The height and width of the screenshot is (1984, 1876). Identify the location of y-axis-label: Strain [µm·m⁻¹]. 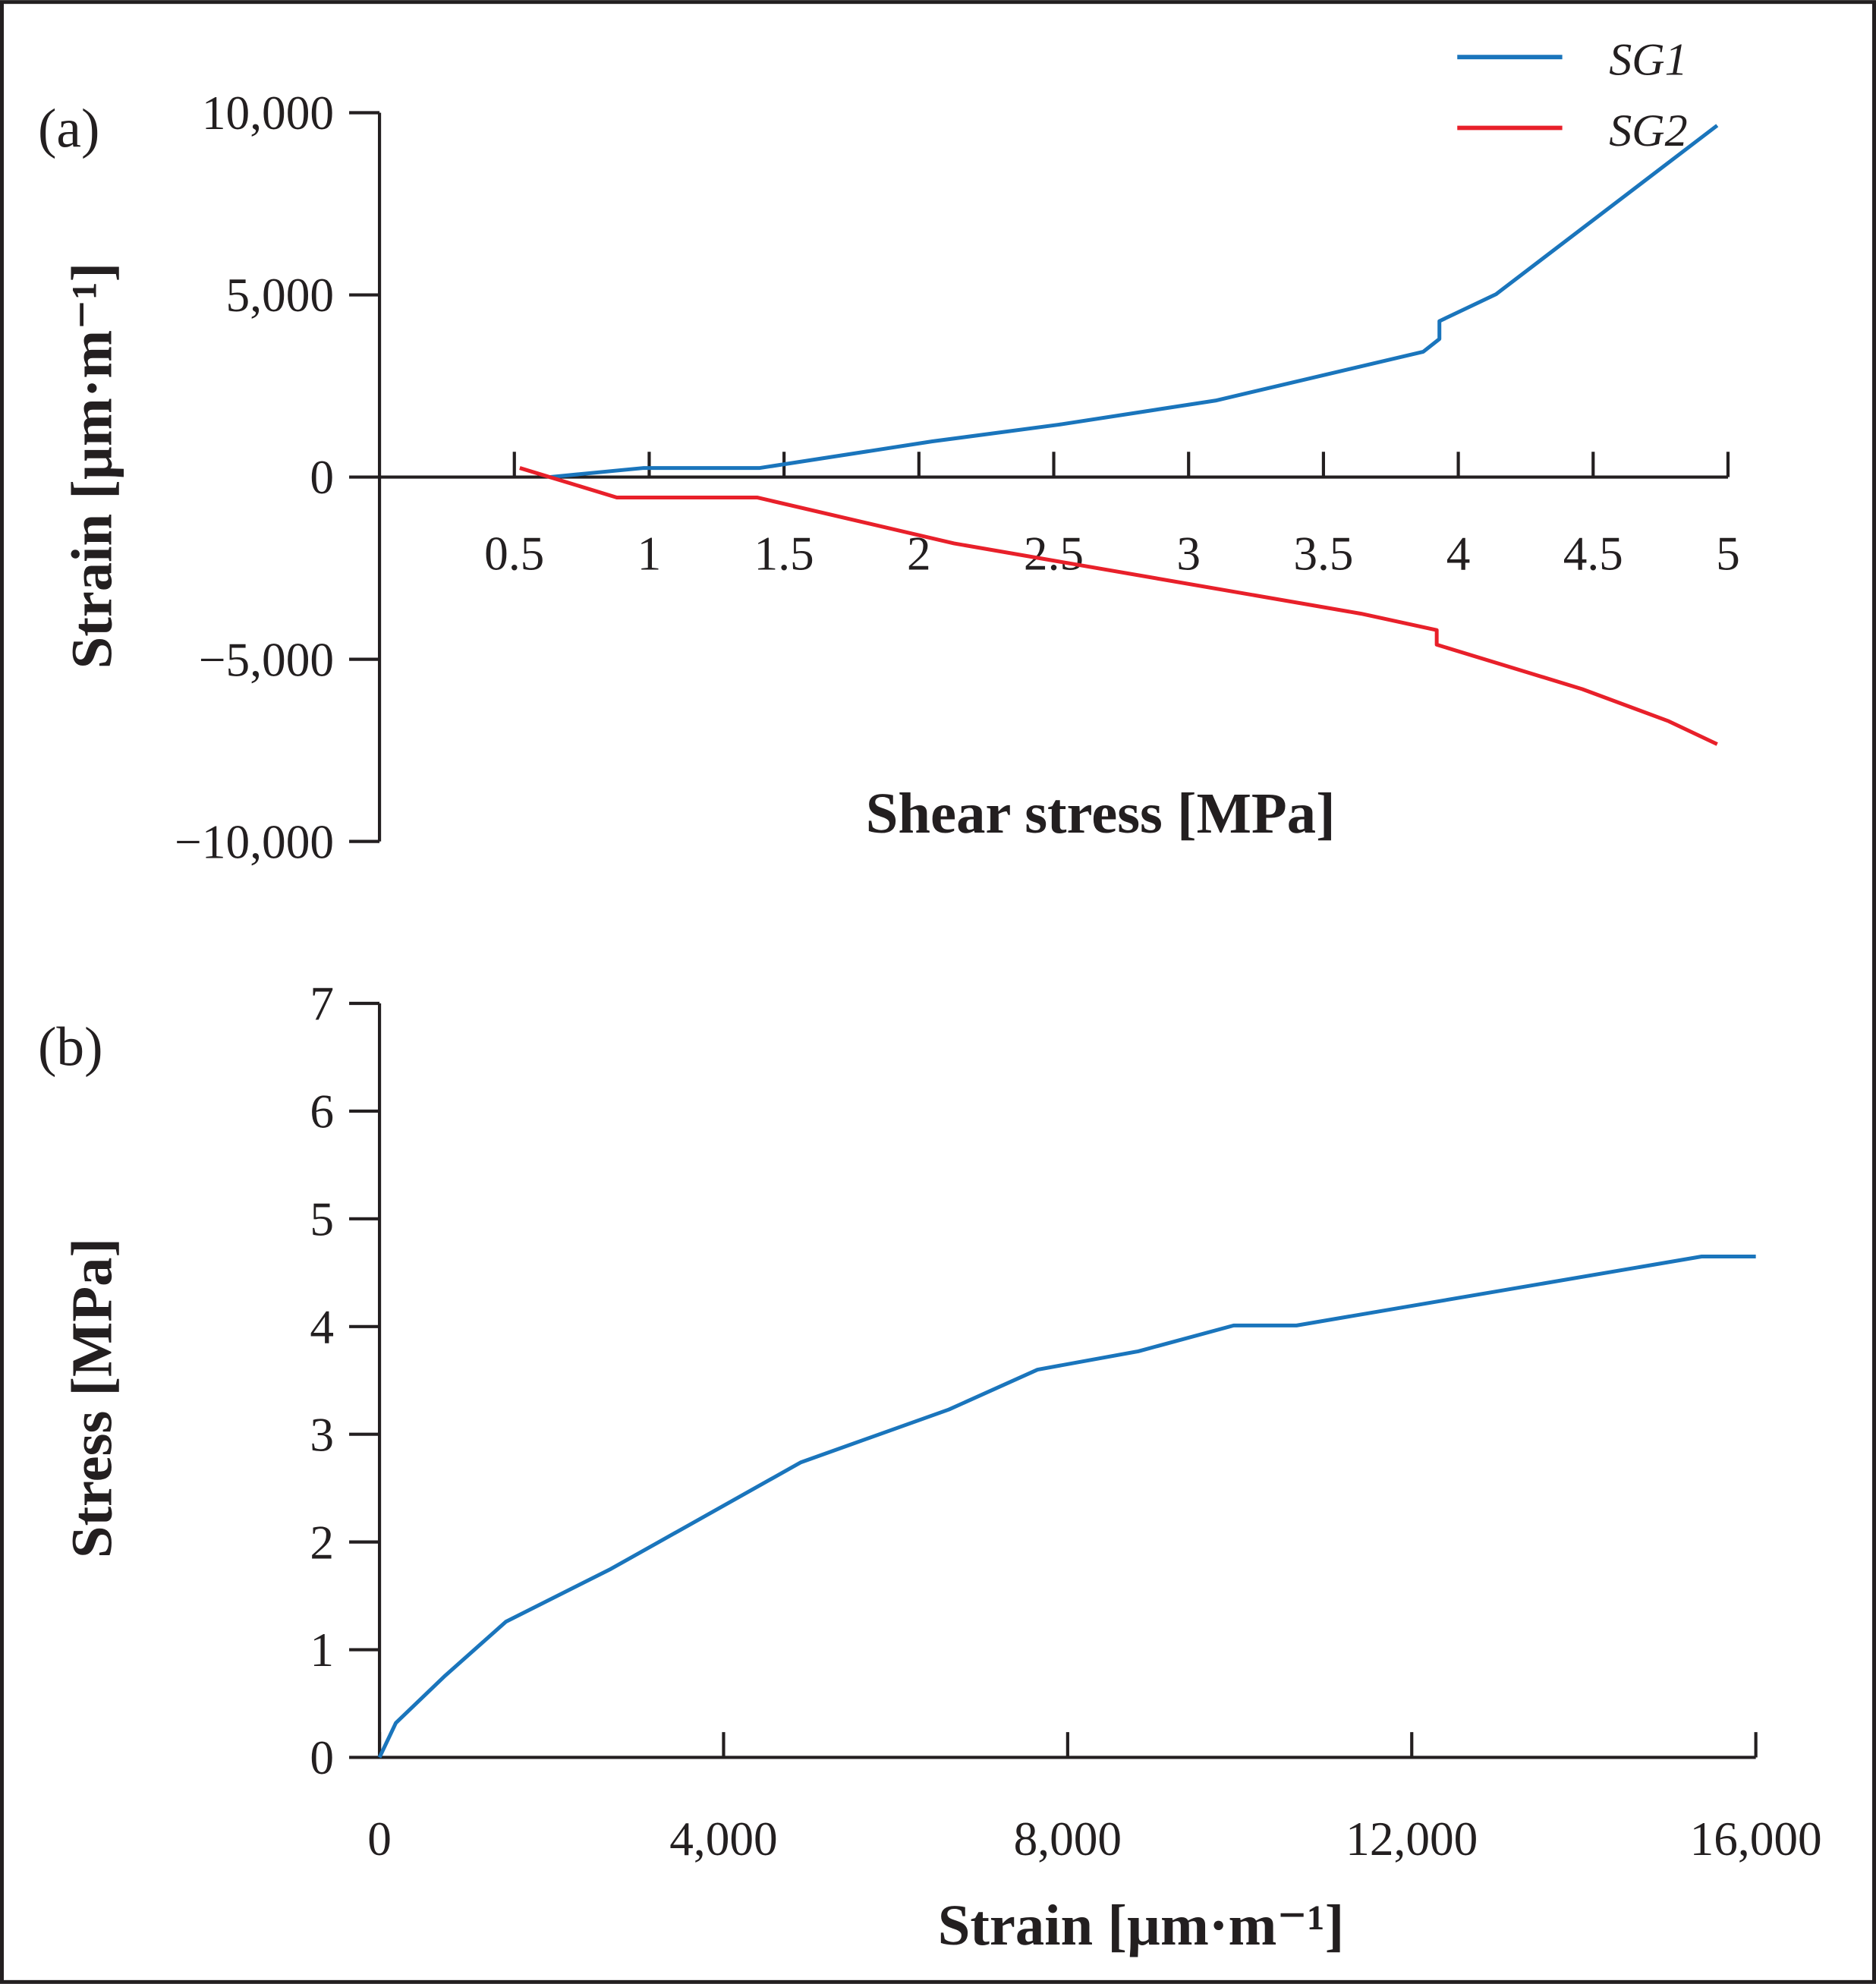
(92, 466).